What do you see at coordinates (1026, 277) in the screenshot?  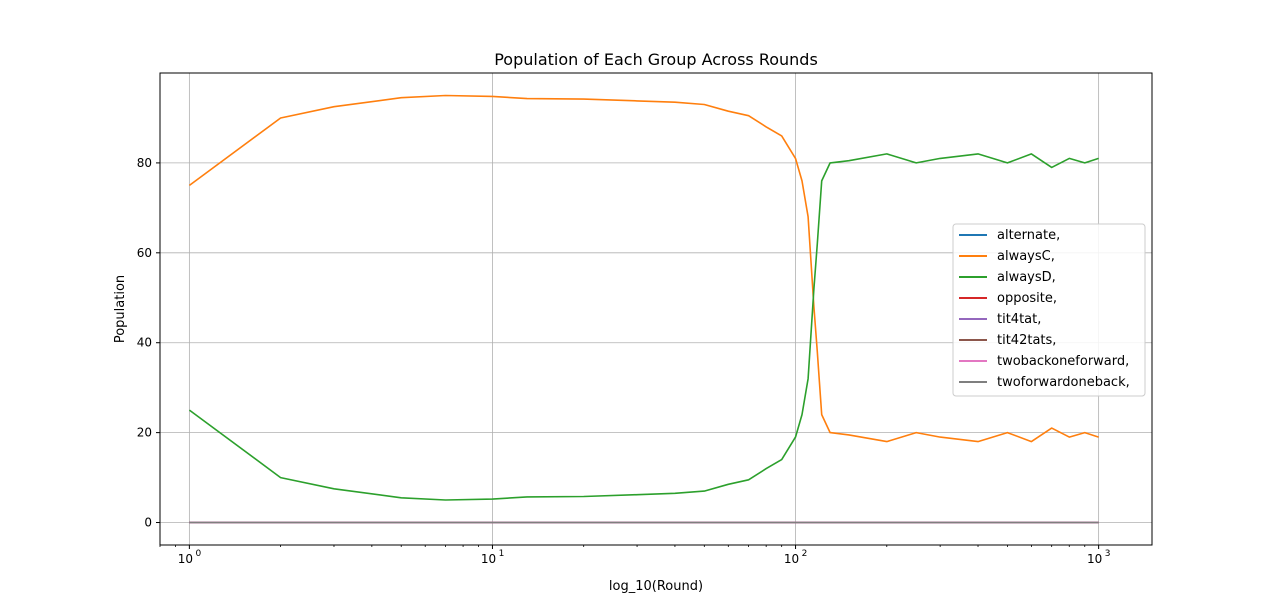 I see `legend-entry-label: alwaysD,` at bounding box center [1026, 277].